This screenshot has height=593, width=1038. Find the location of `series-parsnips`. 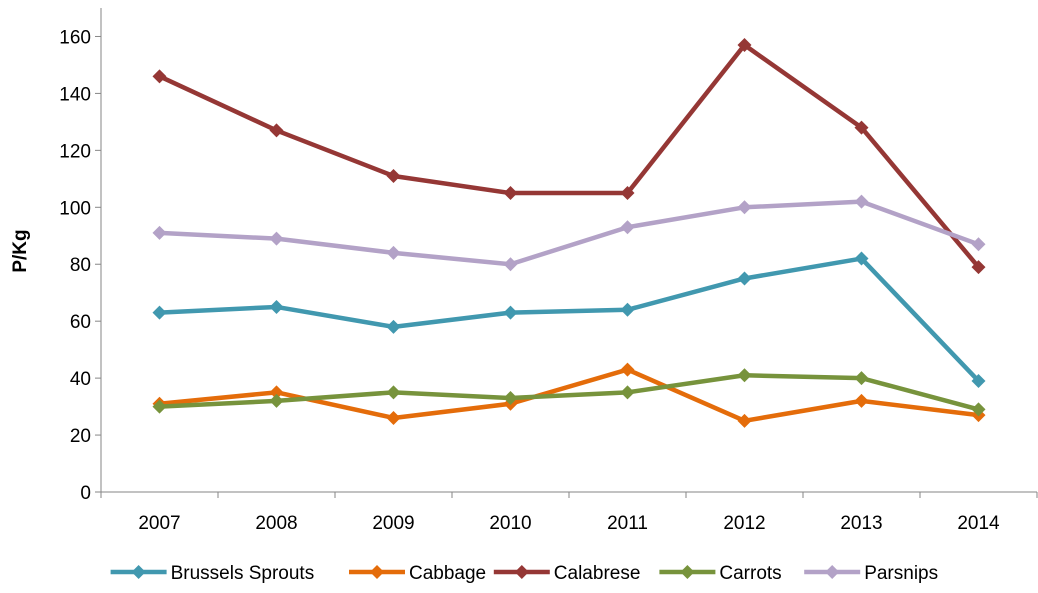

series-parsnips is located at coordinates (569, 233).